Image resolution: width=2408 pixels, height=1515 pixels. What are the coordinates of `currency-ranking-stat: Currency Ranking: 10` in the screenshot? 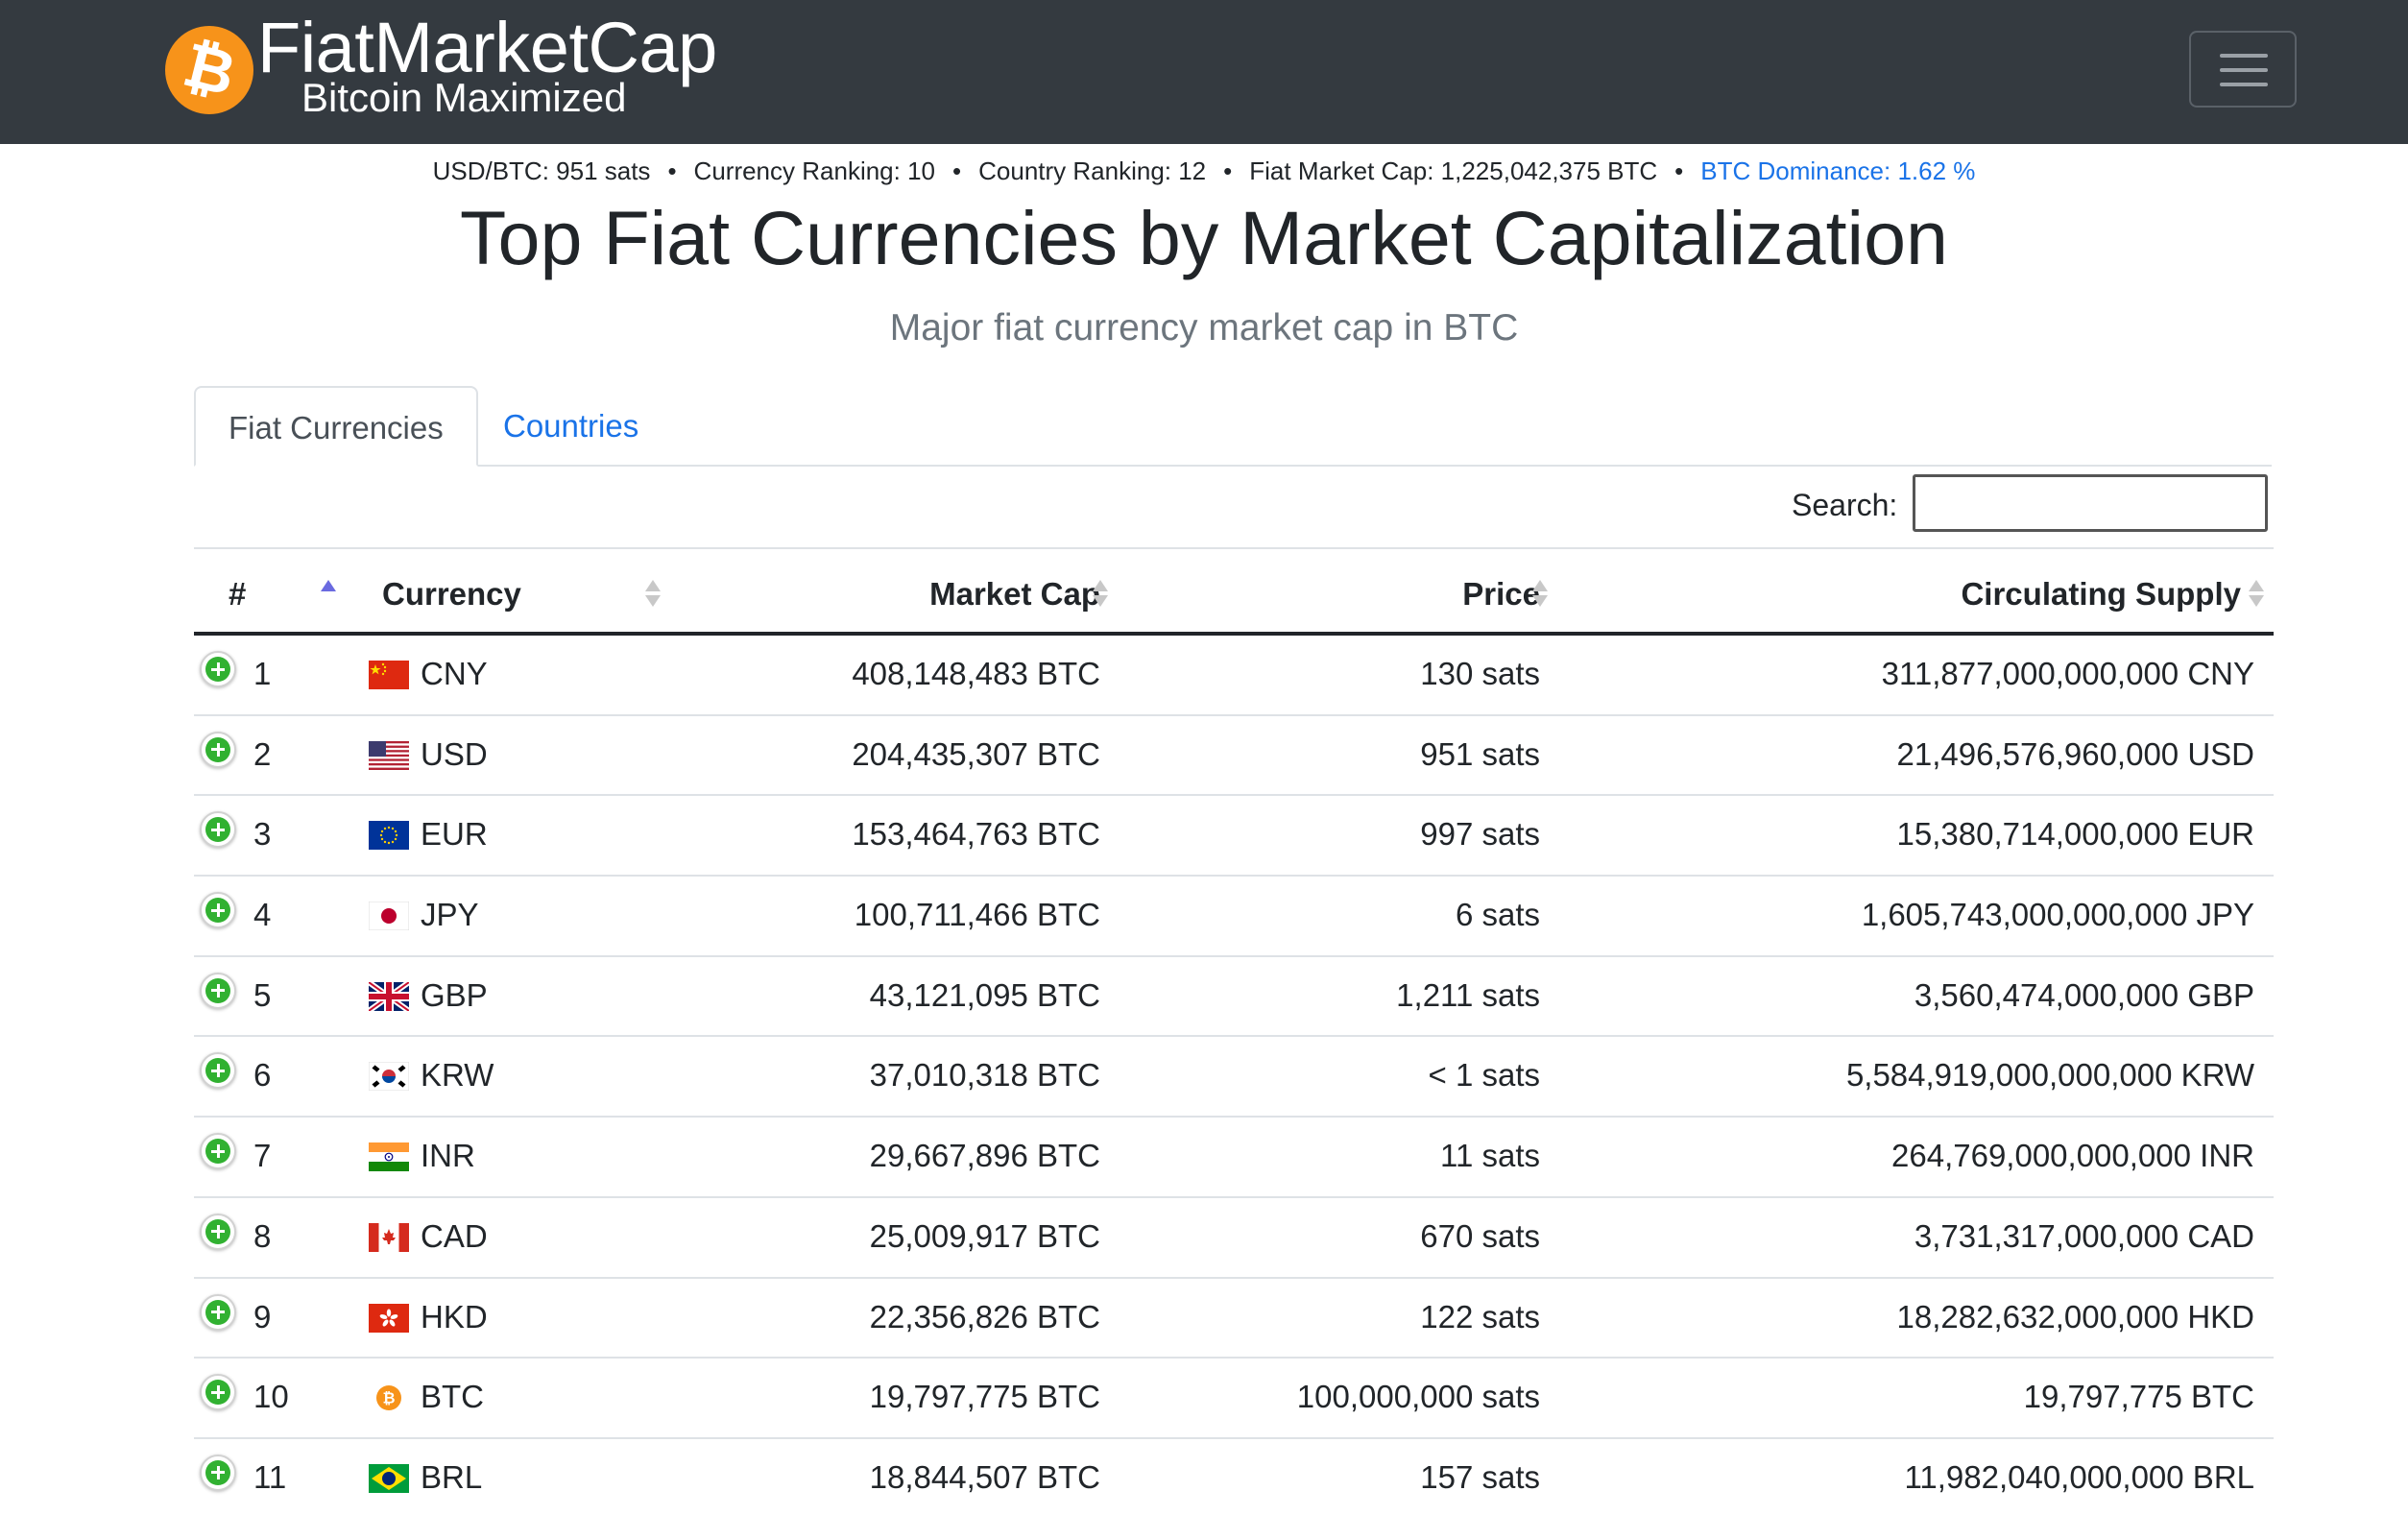 It's located at (815, 170).